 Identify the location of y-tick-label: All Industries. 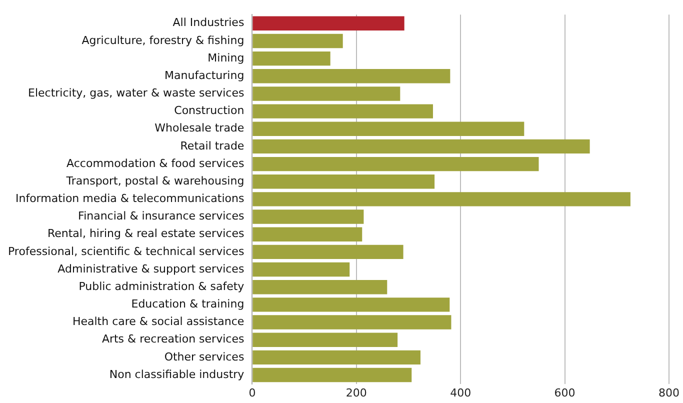
(208, 23).